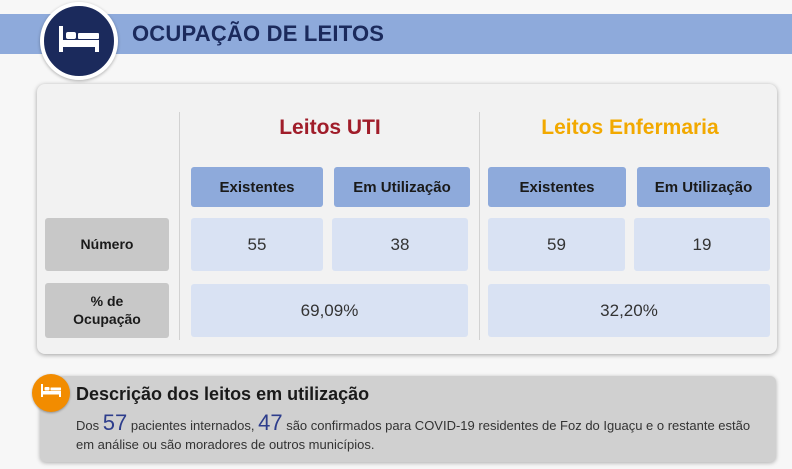 The width and height of the screenshot is (792, 469). I want to click on row-label-ocupacao: % de Ocupação, so click(107, 310).